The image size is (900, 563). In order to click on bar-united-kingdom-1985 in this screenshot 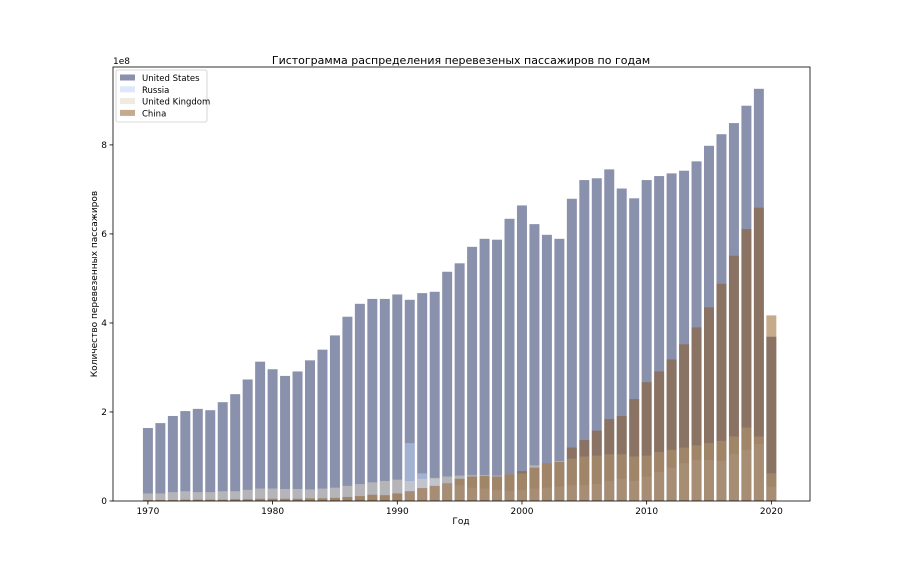, I will do `click(334, 494)`.